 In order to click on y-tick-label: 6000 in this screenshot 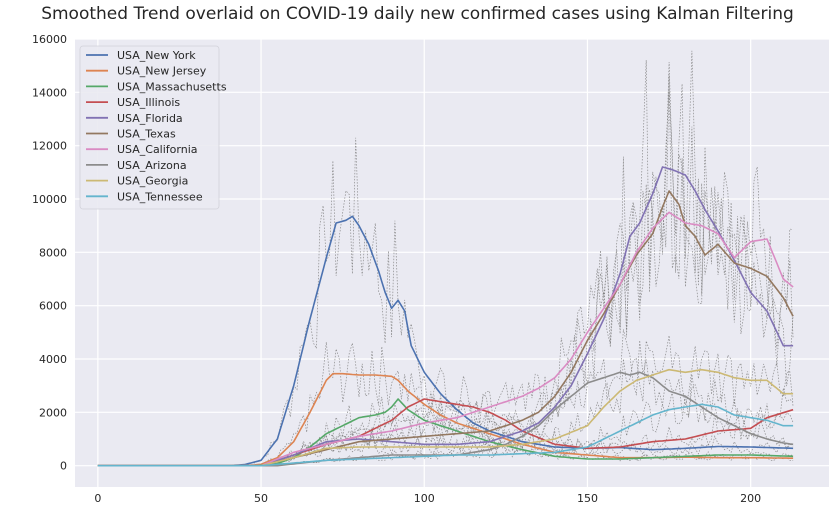, I will do `click(53, 306)`.